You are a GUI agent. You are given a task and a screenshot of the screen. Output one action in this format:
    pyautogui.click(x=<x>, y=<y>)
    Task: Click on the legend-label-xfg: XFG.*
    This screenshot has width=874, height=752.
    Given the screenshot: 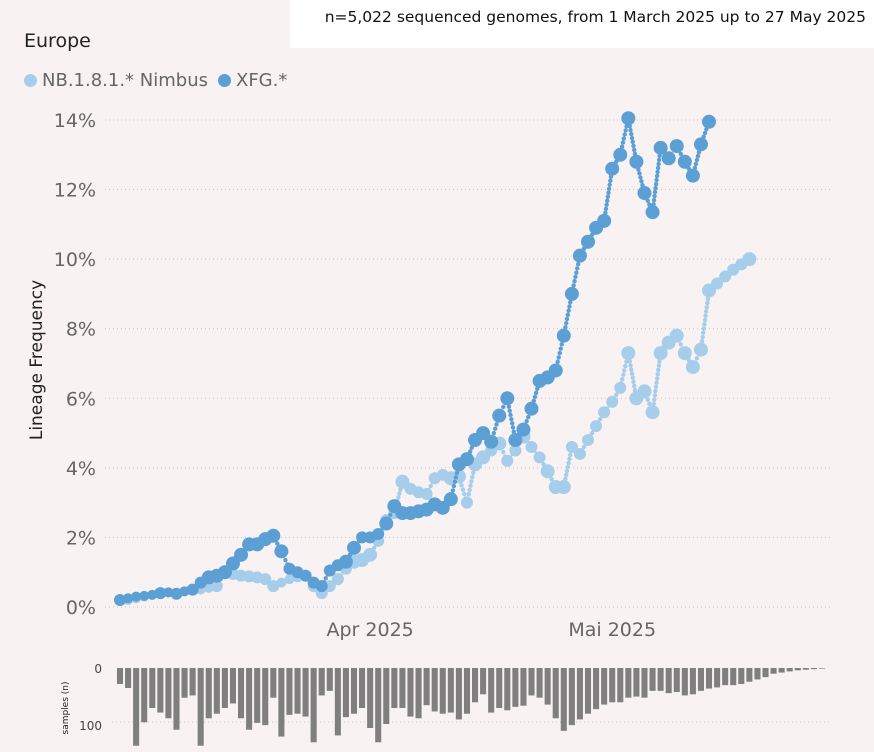 What is the action you would take?
    pyautogui.click(x=262, y=80)
    